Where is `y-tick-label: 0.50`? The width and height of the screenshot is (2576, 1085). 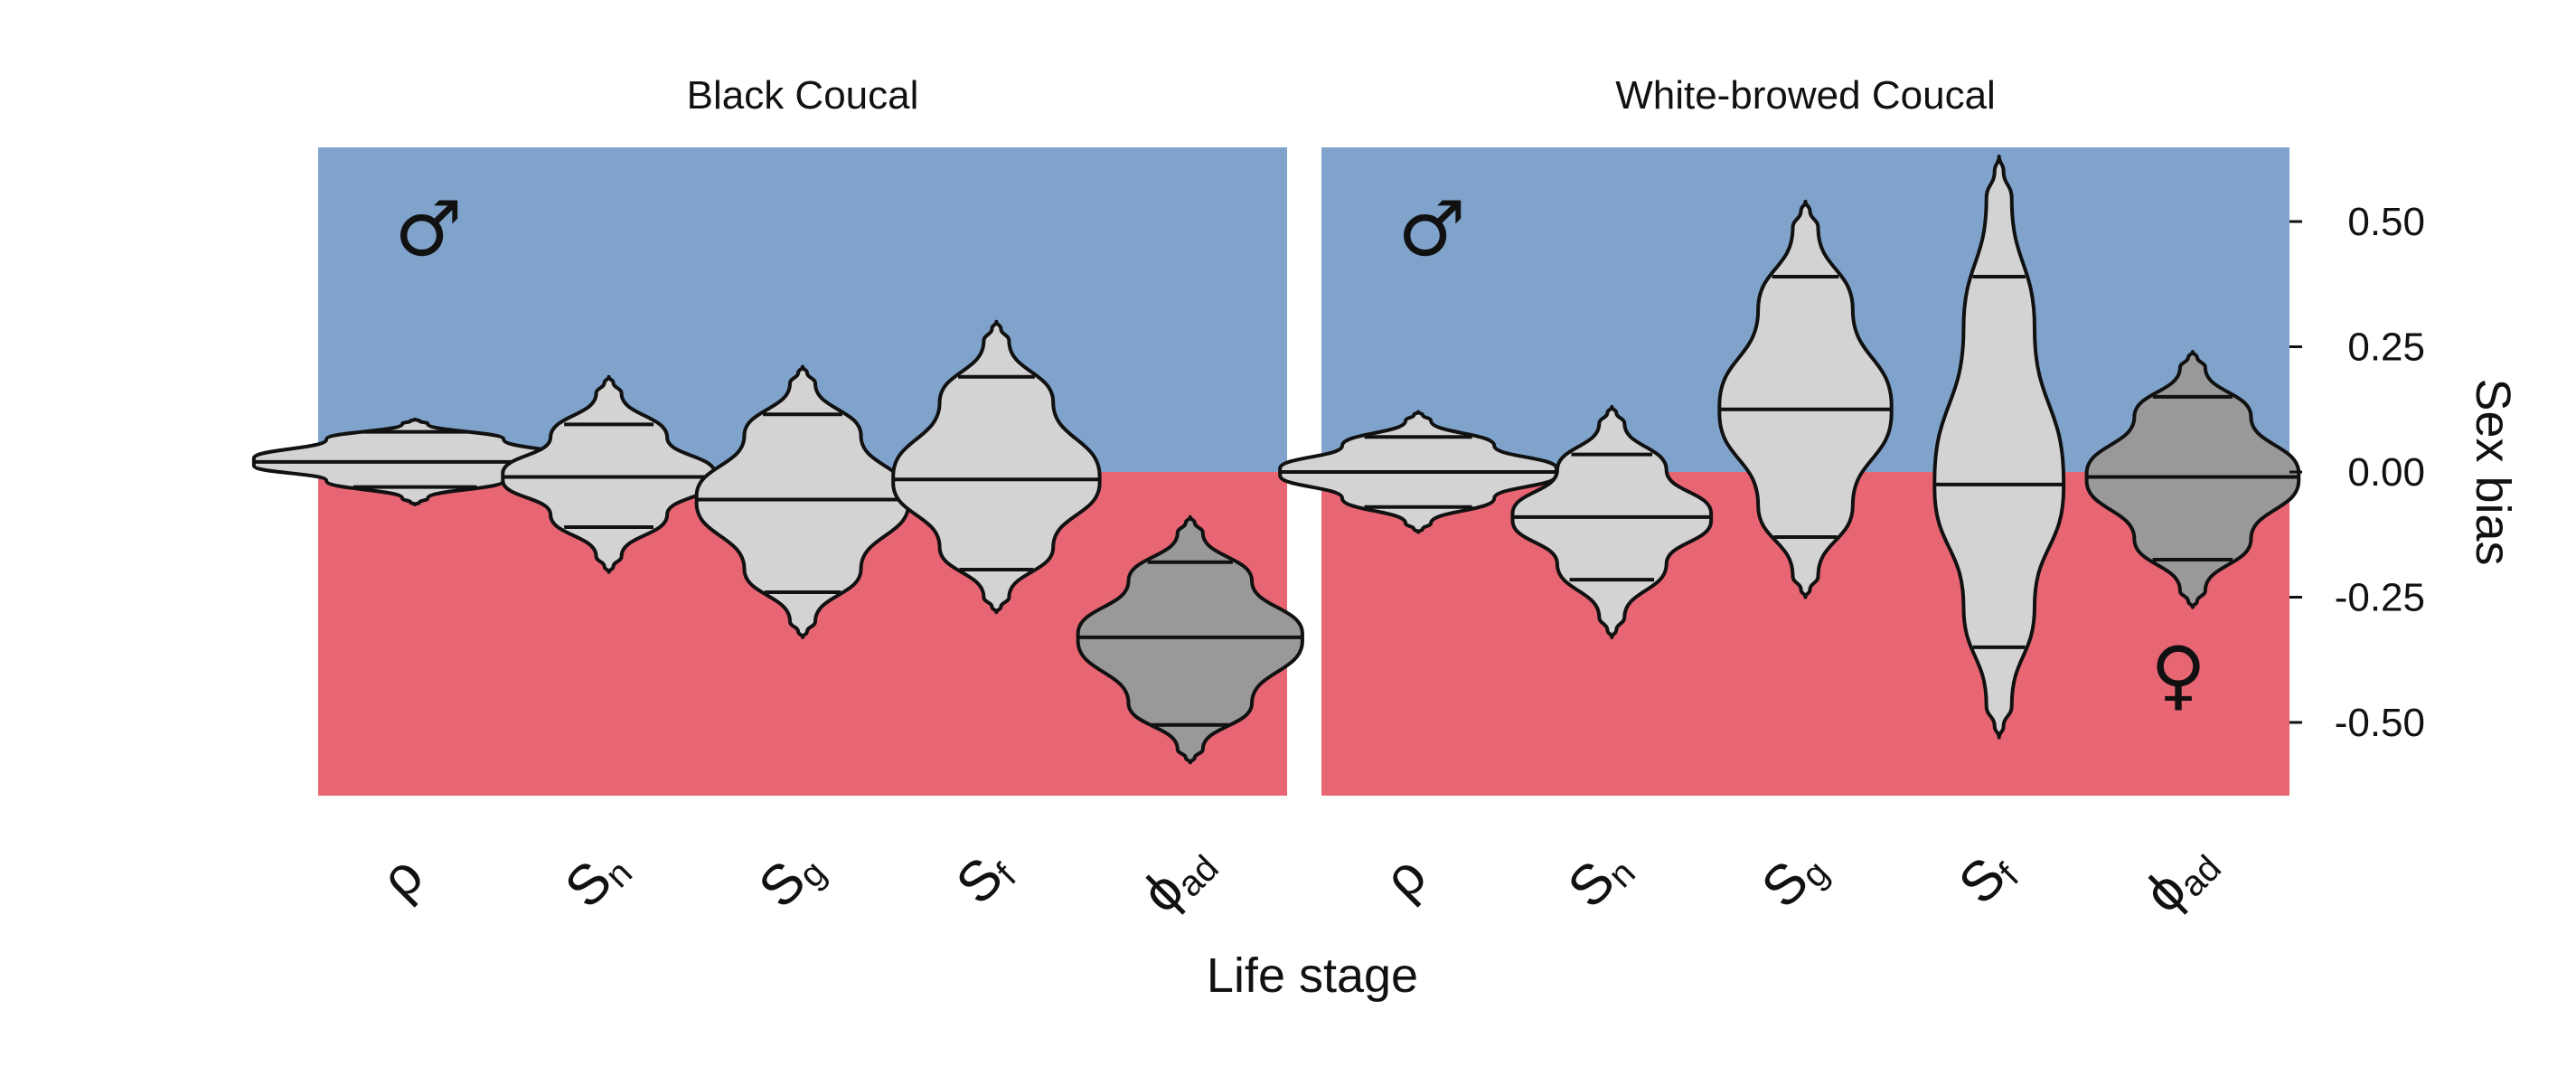
y-tick-label: 0.50 is located at coordinates (2386, 222).